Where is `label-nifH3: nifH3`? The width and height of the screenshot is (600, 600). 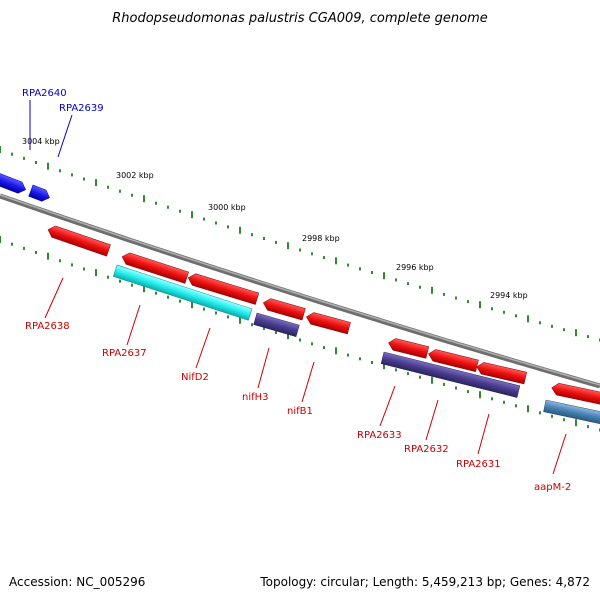
label-nifH3: nifH3 is located at coordinates (255, 397).